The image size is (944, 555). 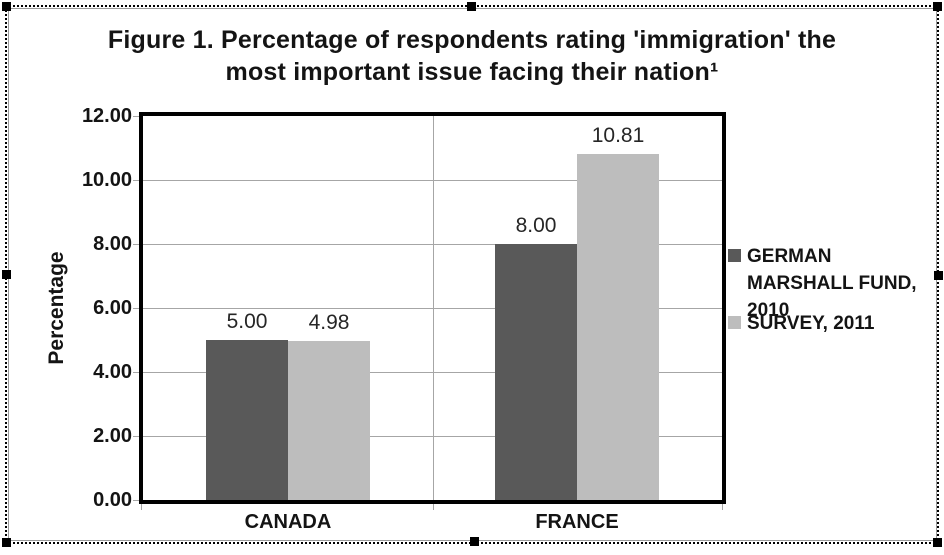 What do you see at coordinates (106, 180) in the screenshot?
I see `y-tick-label: 10.00` at bounding box center [106, 180].